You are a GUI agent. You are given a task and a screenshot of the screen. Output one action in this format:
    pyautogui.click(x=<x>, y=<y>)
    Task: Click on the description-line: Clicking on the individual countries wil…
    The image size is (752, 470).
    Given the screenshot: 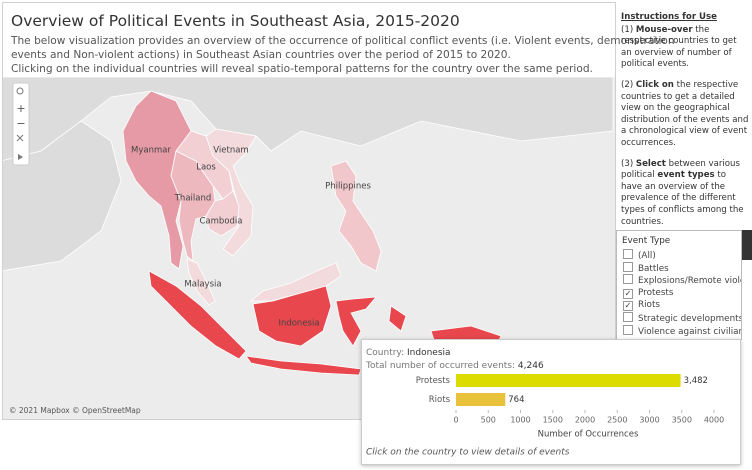 What is the action you would take?
    pyautogui.click(x=302, y=69)
    